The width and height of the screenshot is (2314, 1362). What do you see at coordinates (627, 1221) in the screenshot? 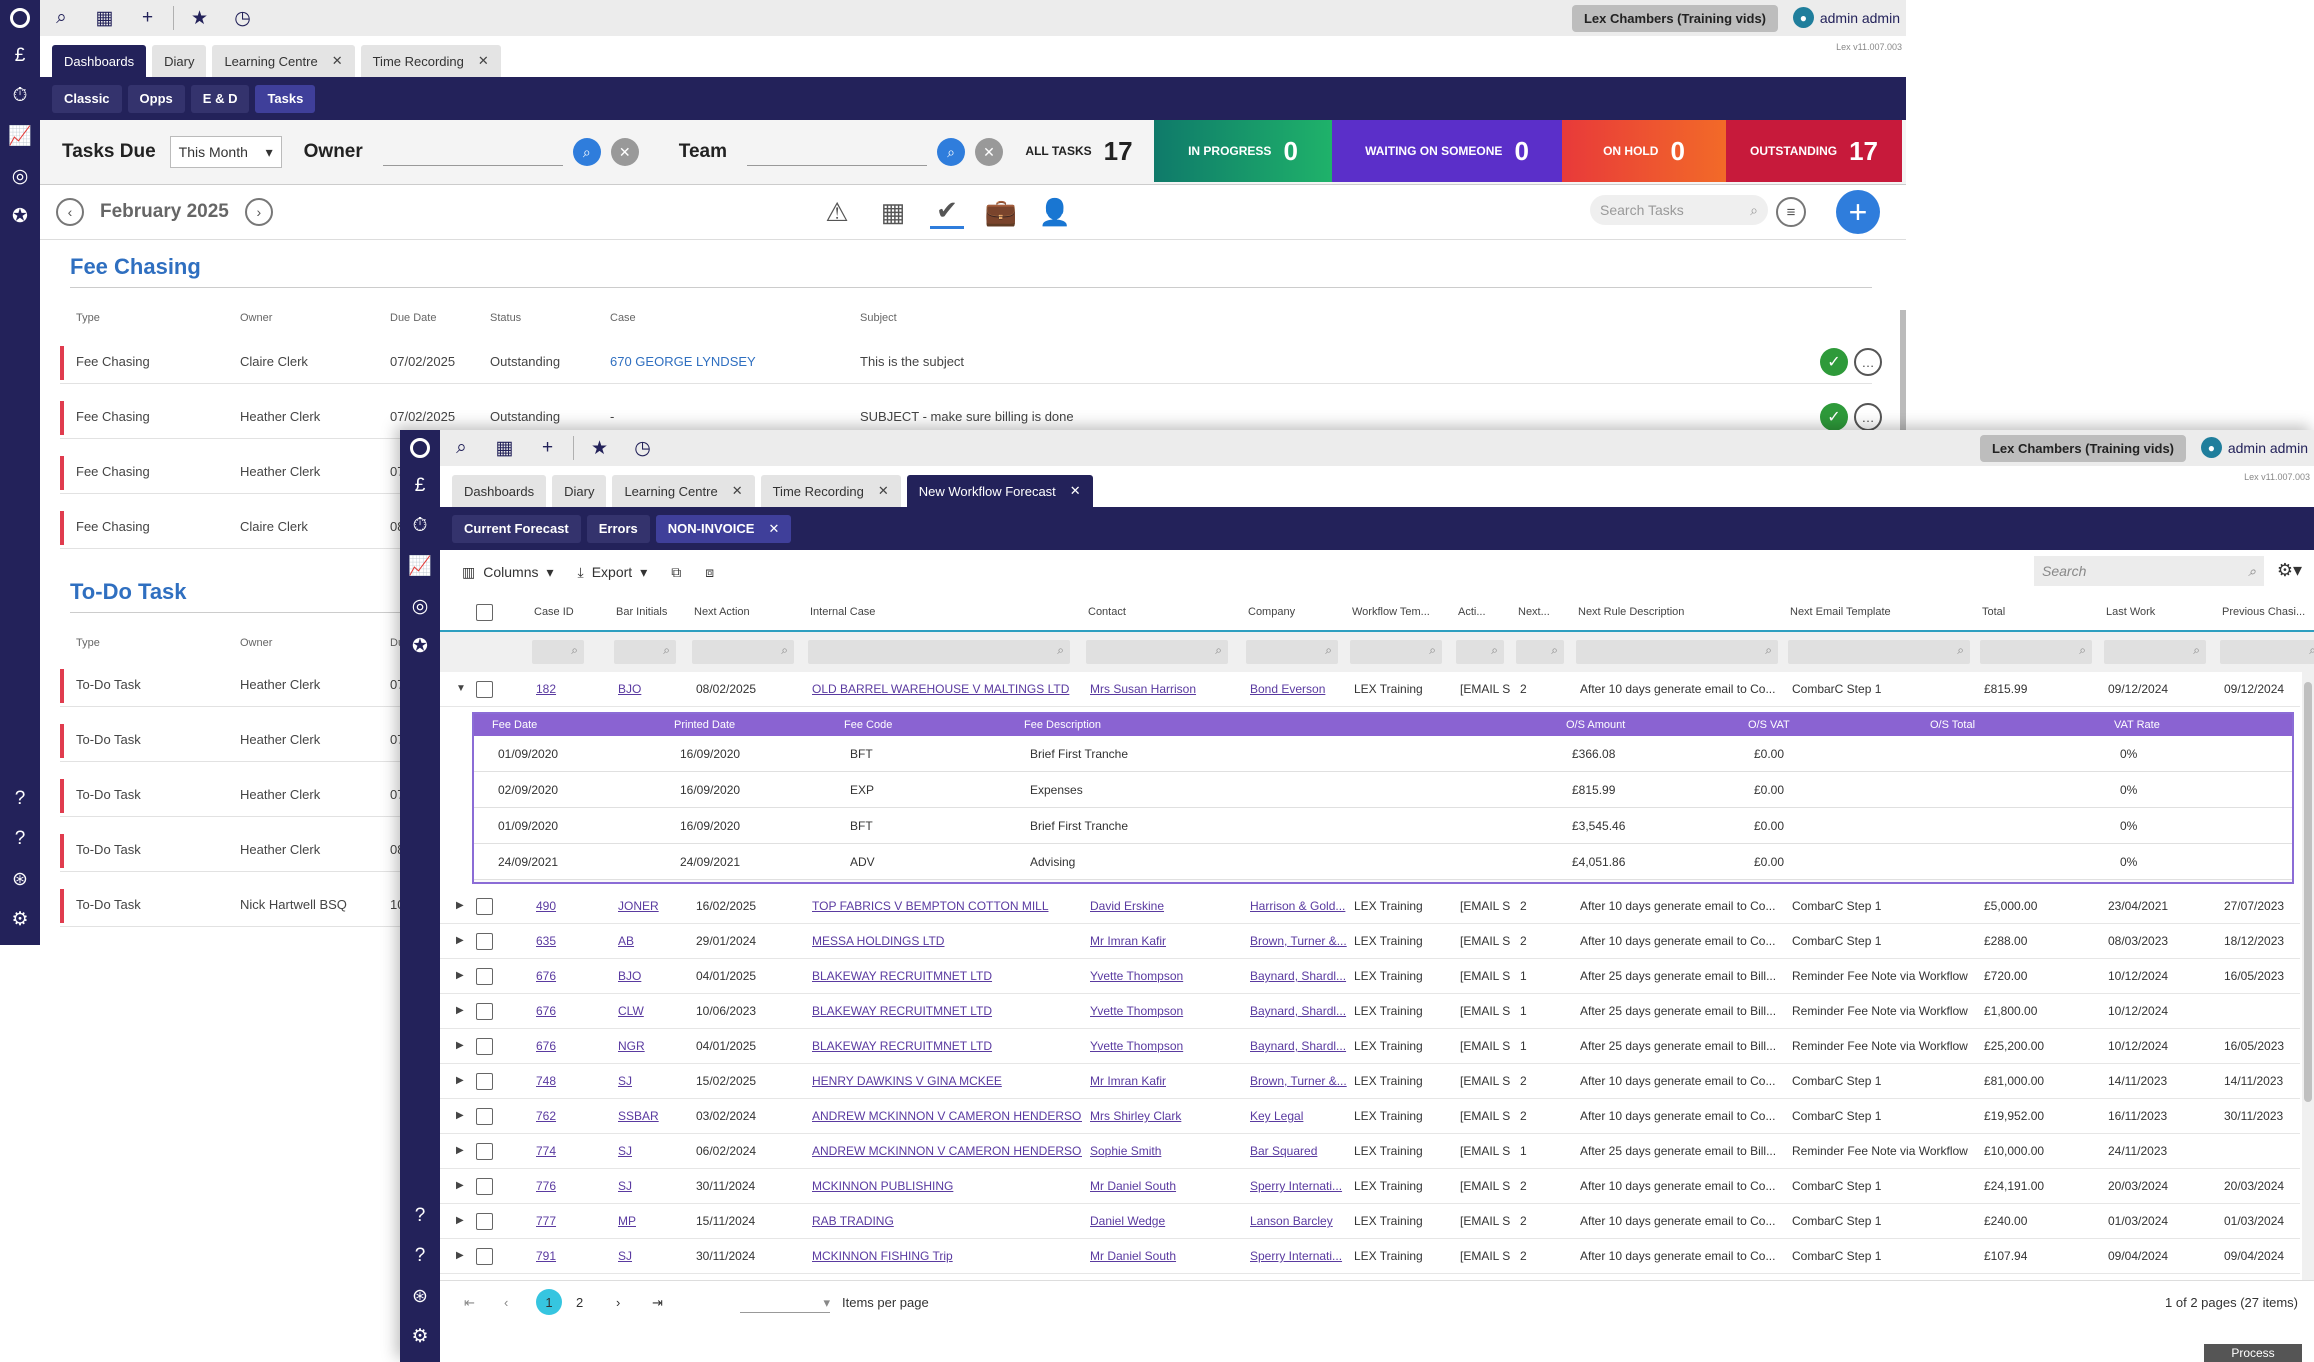
I see `cell: MP` at bounding box center [627, 1221].